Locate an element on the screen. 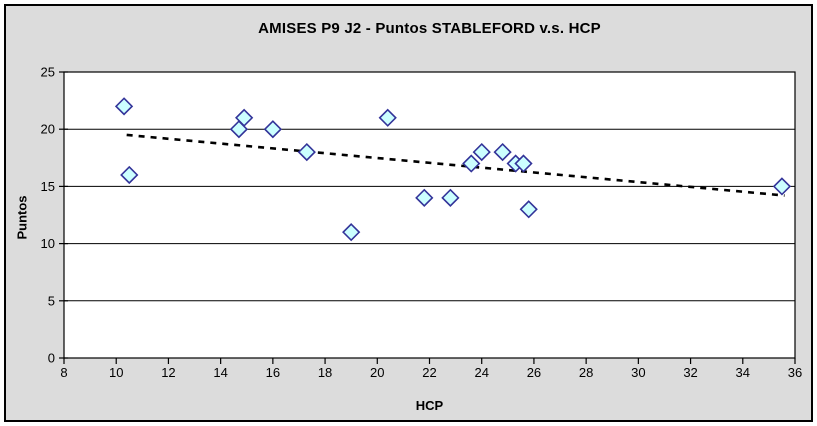 The height and width of the screenshot is (426, 817). x-tick-label: 18 is located at coordinates (325, 372).